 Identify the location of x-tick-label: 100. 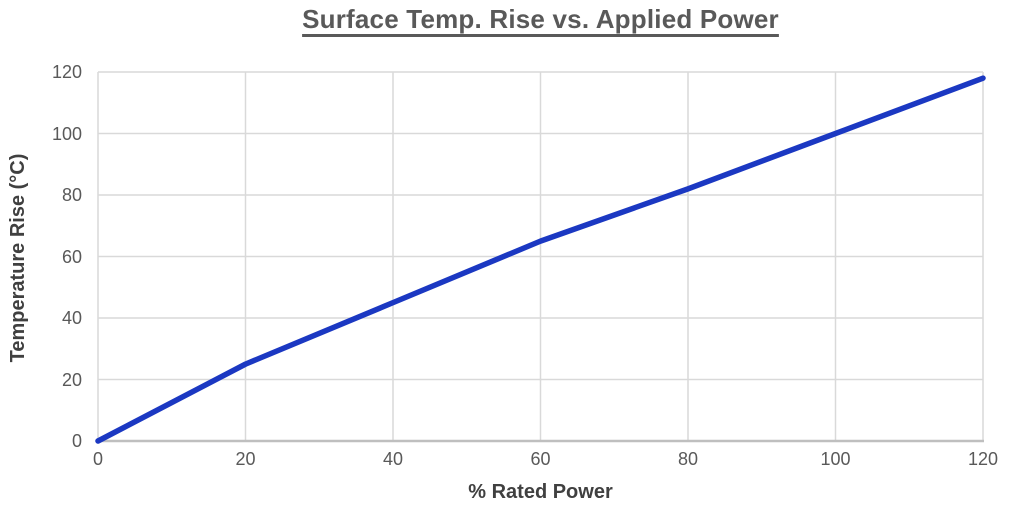
(835, 459).